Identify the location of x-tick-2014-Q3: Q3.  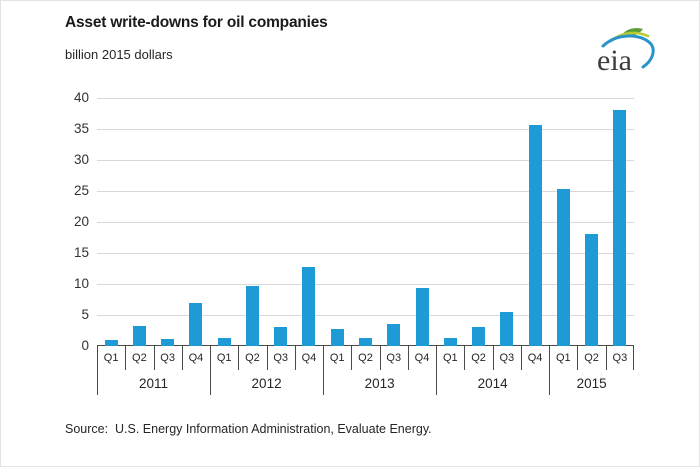
(507, 358).